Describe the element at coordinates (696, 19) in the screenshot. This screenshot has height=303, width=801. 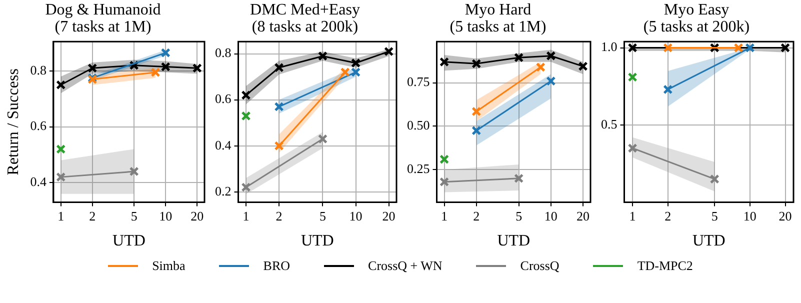
I see `chart-title: Myo Easy (5 tasks at 200k)` at that location.